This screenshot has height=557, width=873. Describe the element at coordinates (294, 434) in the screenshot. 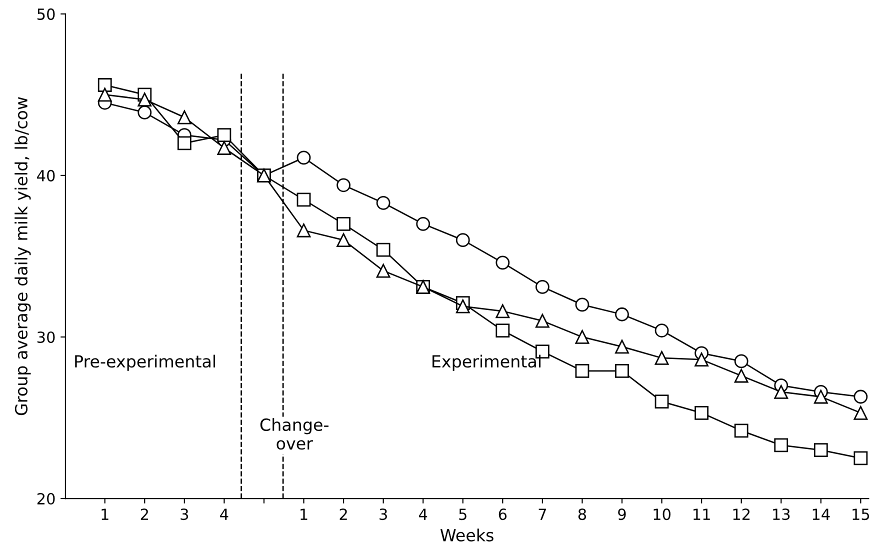

I see `annotation: Change- over` at that location.